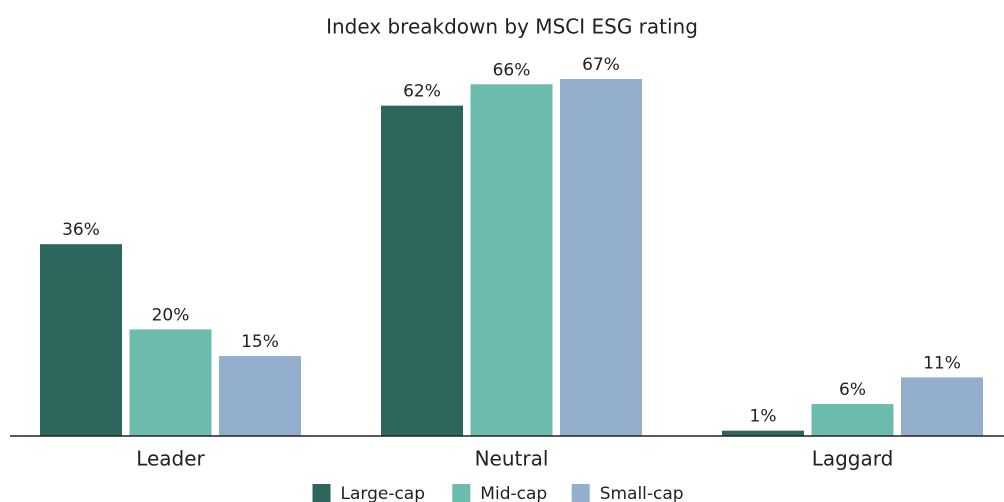  Describe the element at coordinates (170, 459) in the screenshot. I see `x-tick-label: Leader` at that location.